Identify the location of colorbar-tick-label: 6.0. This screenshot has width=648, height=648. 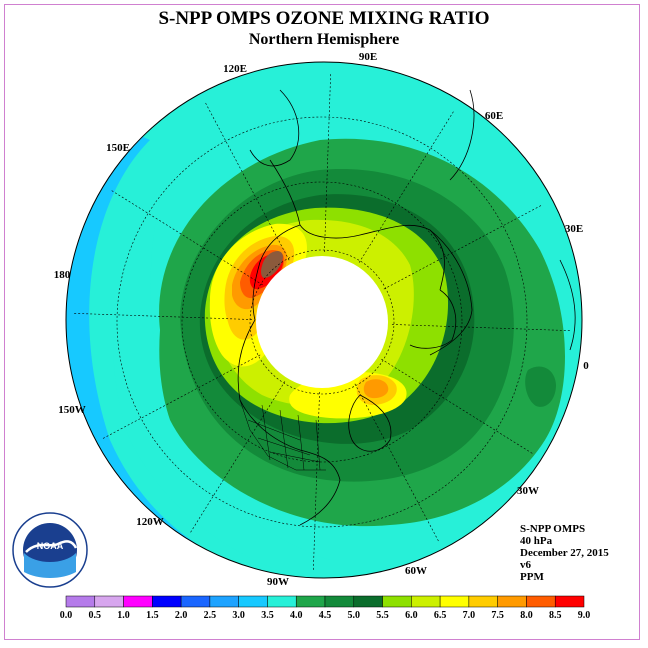
(411, 615).